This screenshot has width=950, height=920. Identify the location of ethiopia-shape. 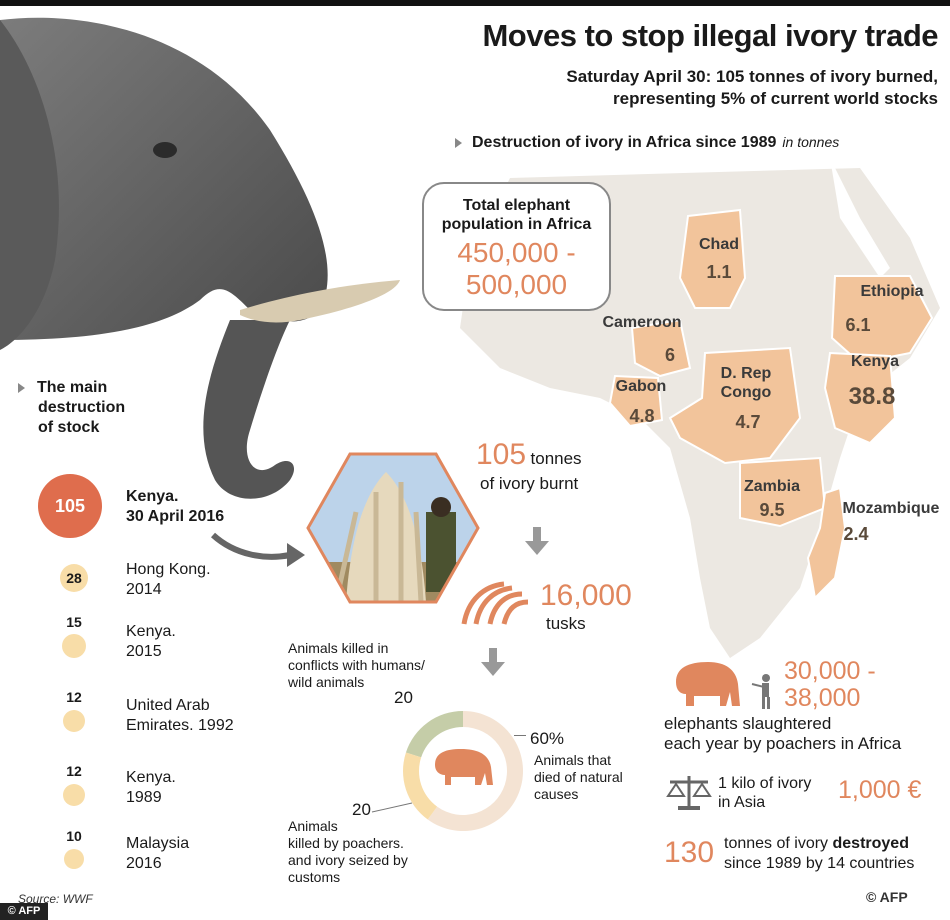
(882, 320).